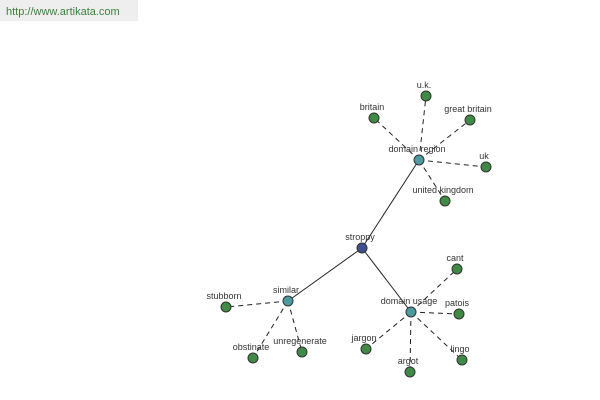 The height and width of the screenshot is (400, 600). Describe the element at coordinates (416, 149) in the screenshot. I see `node-label: domain region` at that location.